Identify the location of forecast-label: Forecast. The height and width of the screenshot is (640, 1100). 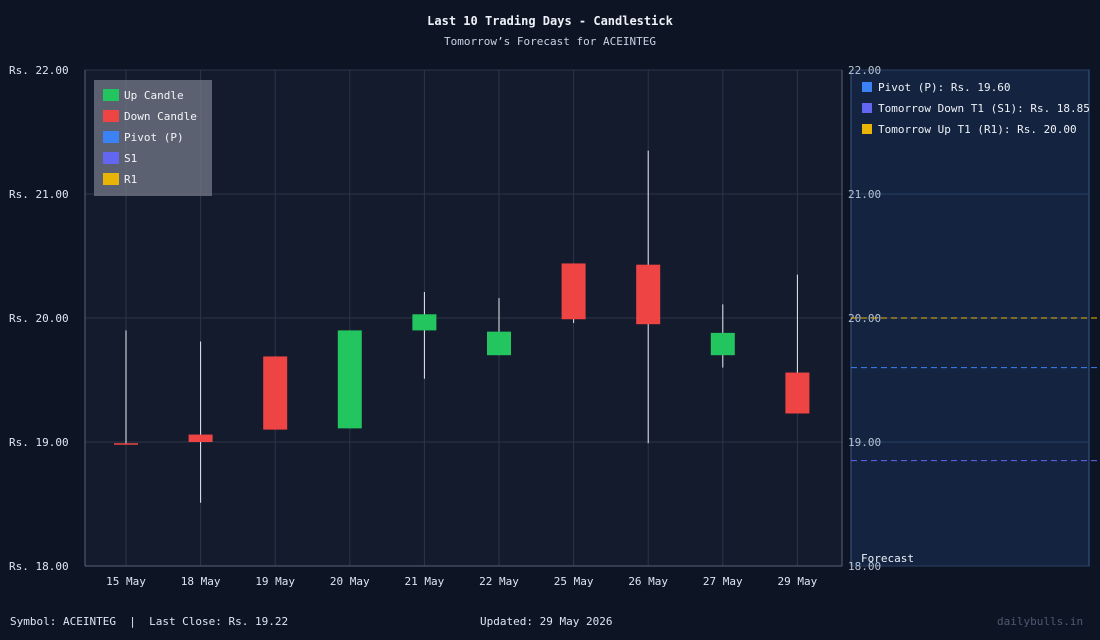
(887, 558).